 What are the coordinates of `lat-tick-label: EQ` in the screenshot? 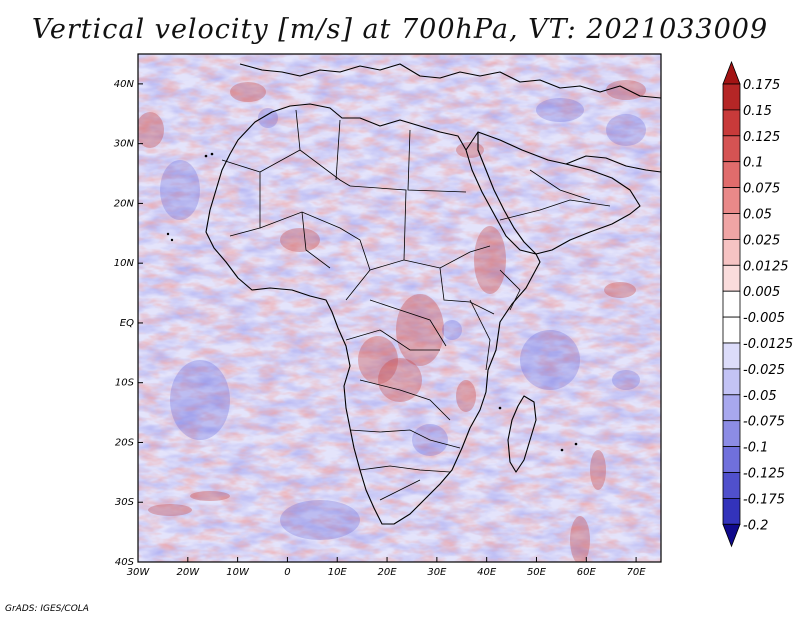 It's located at (127, 323).